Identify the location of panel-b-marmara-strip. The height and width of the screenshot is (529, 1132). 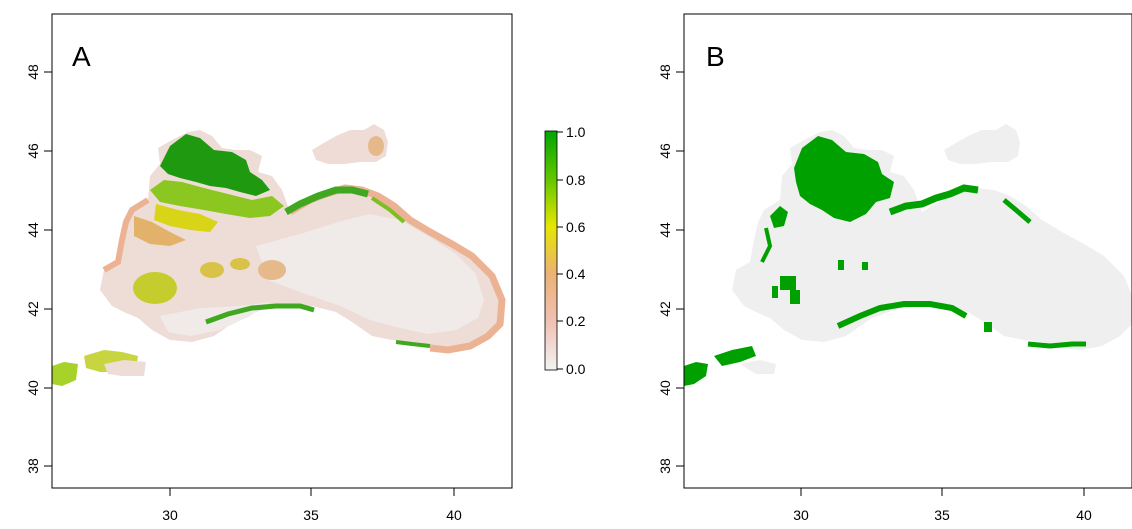
(735, 356).